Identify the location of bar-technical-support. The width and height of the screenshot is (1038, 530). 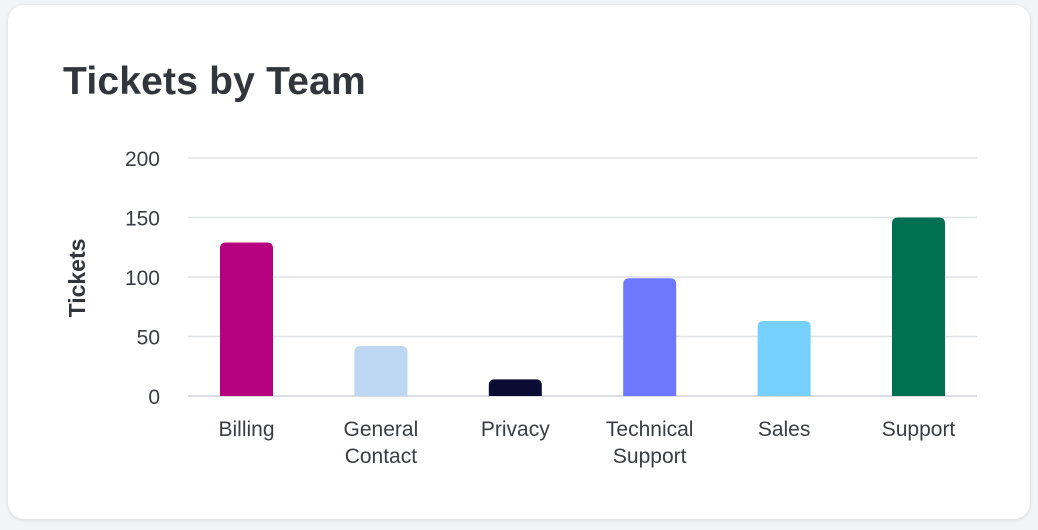
(650, 337).